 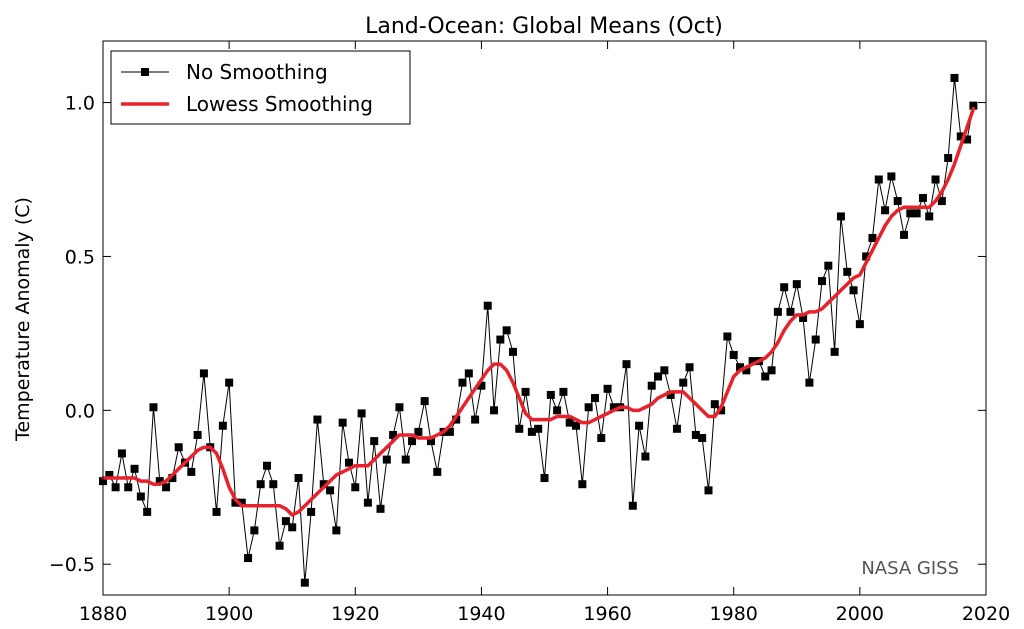 I want to click on data-point-1966, so click(x=645, y=456).